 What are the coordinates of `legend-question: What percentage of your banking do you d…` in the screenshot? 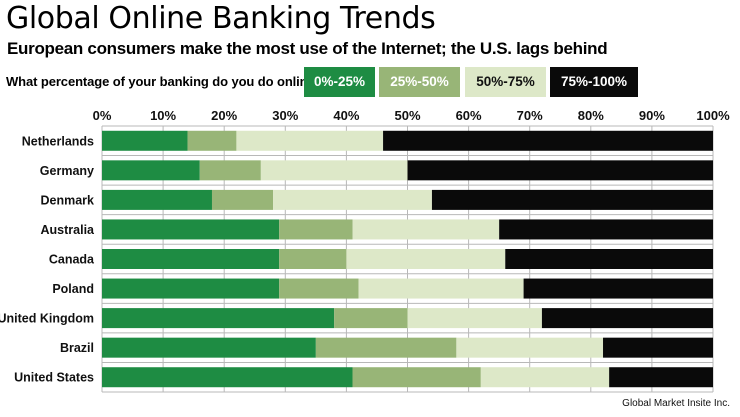 It's located at (164, 81).